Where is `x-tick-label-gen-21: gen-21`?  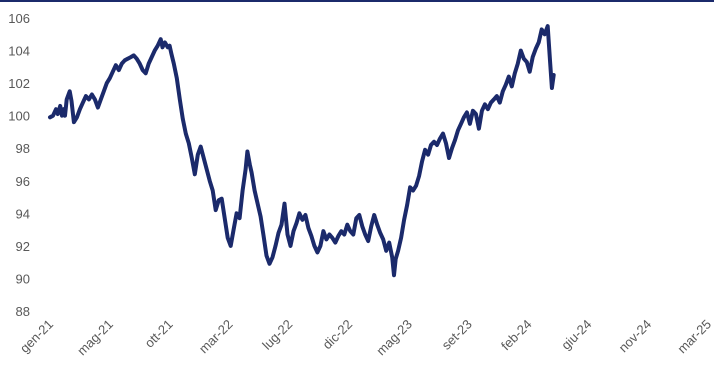 x-tick-label-gen-21: gen-21 is located at coordinates (36, 336).